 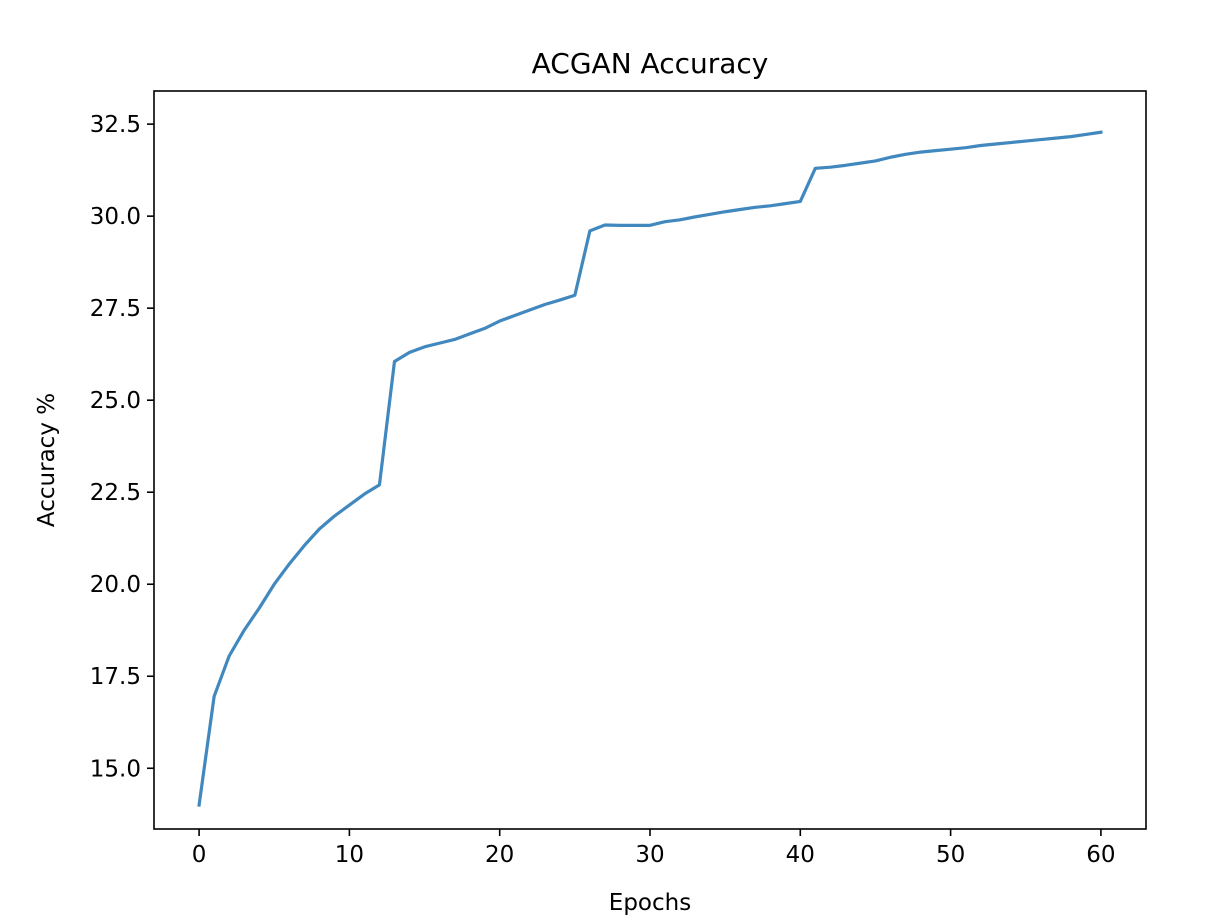 What do you see at coordinates (800, 855) in the screenshot?
I see `x-tick-label: 40` at bounding box center [800, 855].